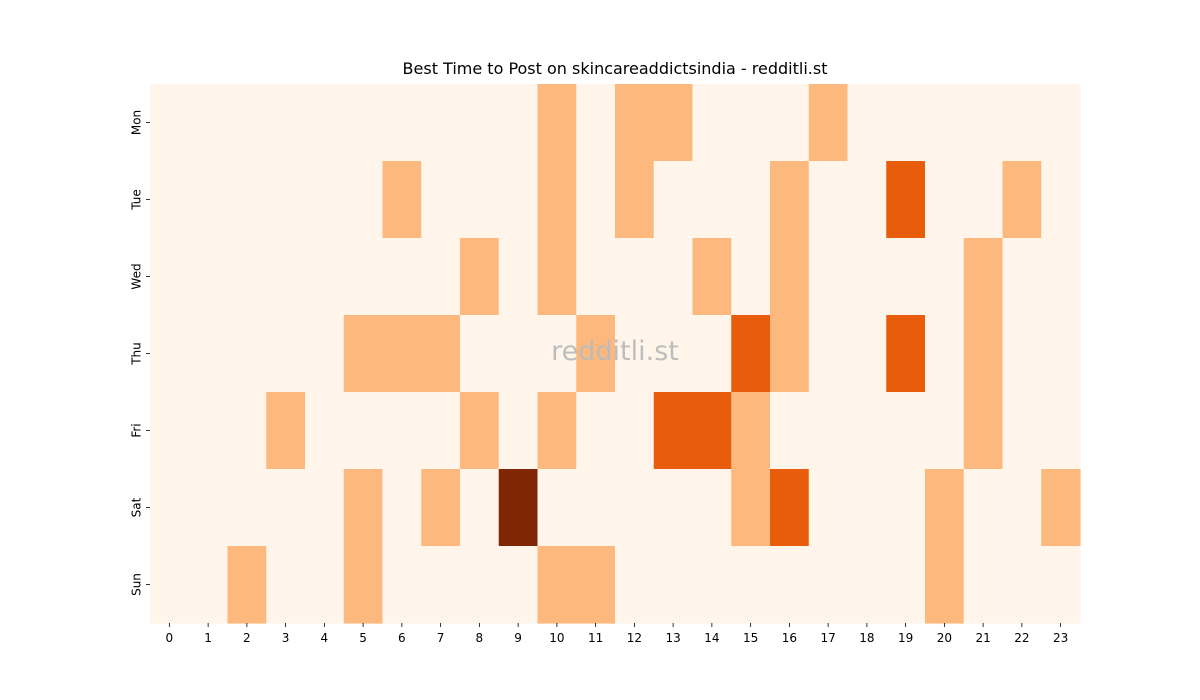  What do you see at coordinates (905, 638) in the screenshot?
I see `x-tick-label: 19` at bounding box center [905, 638].